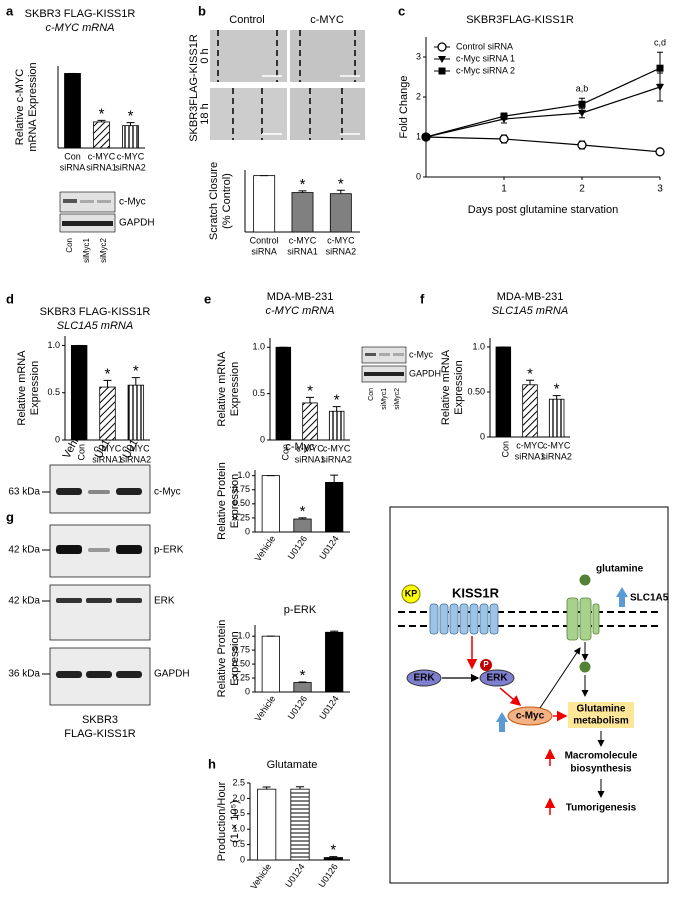  I want to click on y-tick-label: 0.75, so click(241, 650).